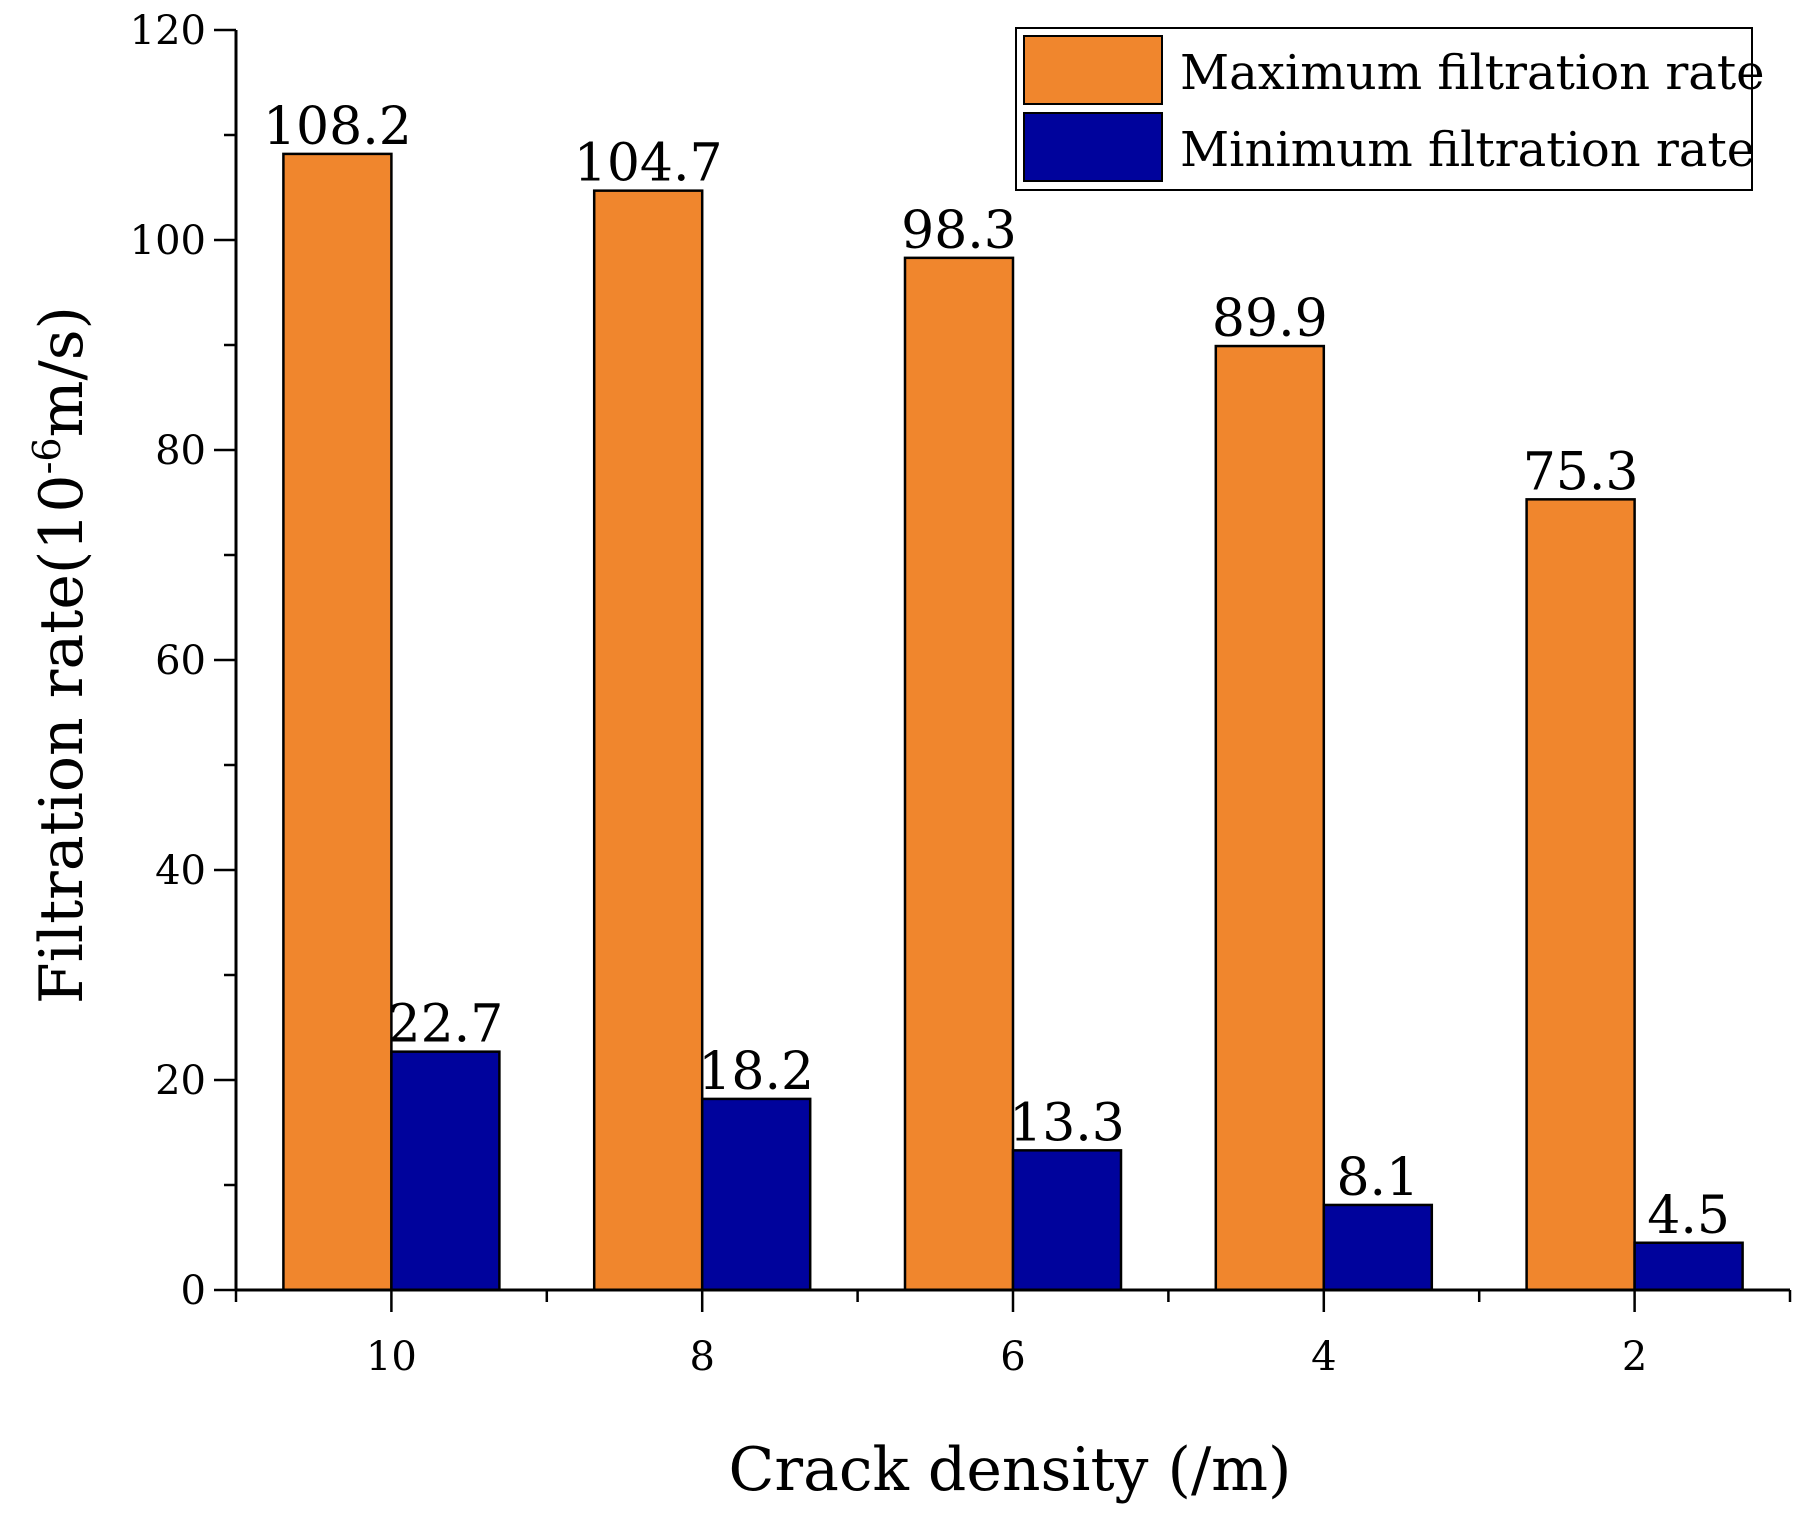 This screenshot has height=1531, width=1811. I want to click on y-axis-title: Filtration rate(10-6m/s), so click(61, 655).